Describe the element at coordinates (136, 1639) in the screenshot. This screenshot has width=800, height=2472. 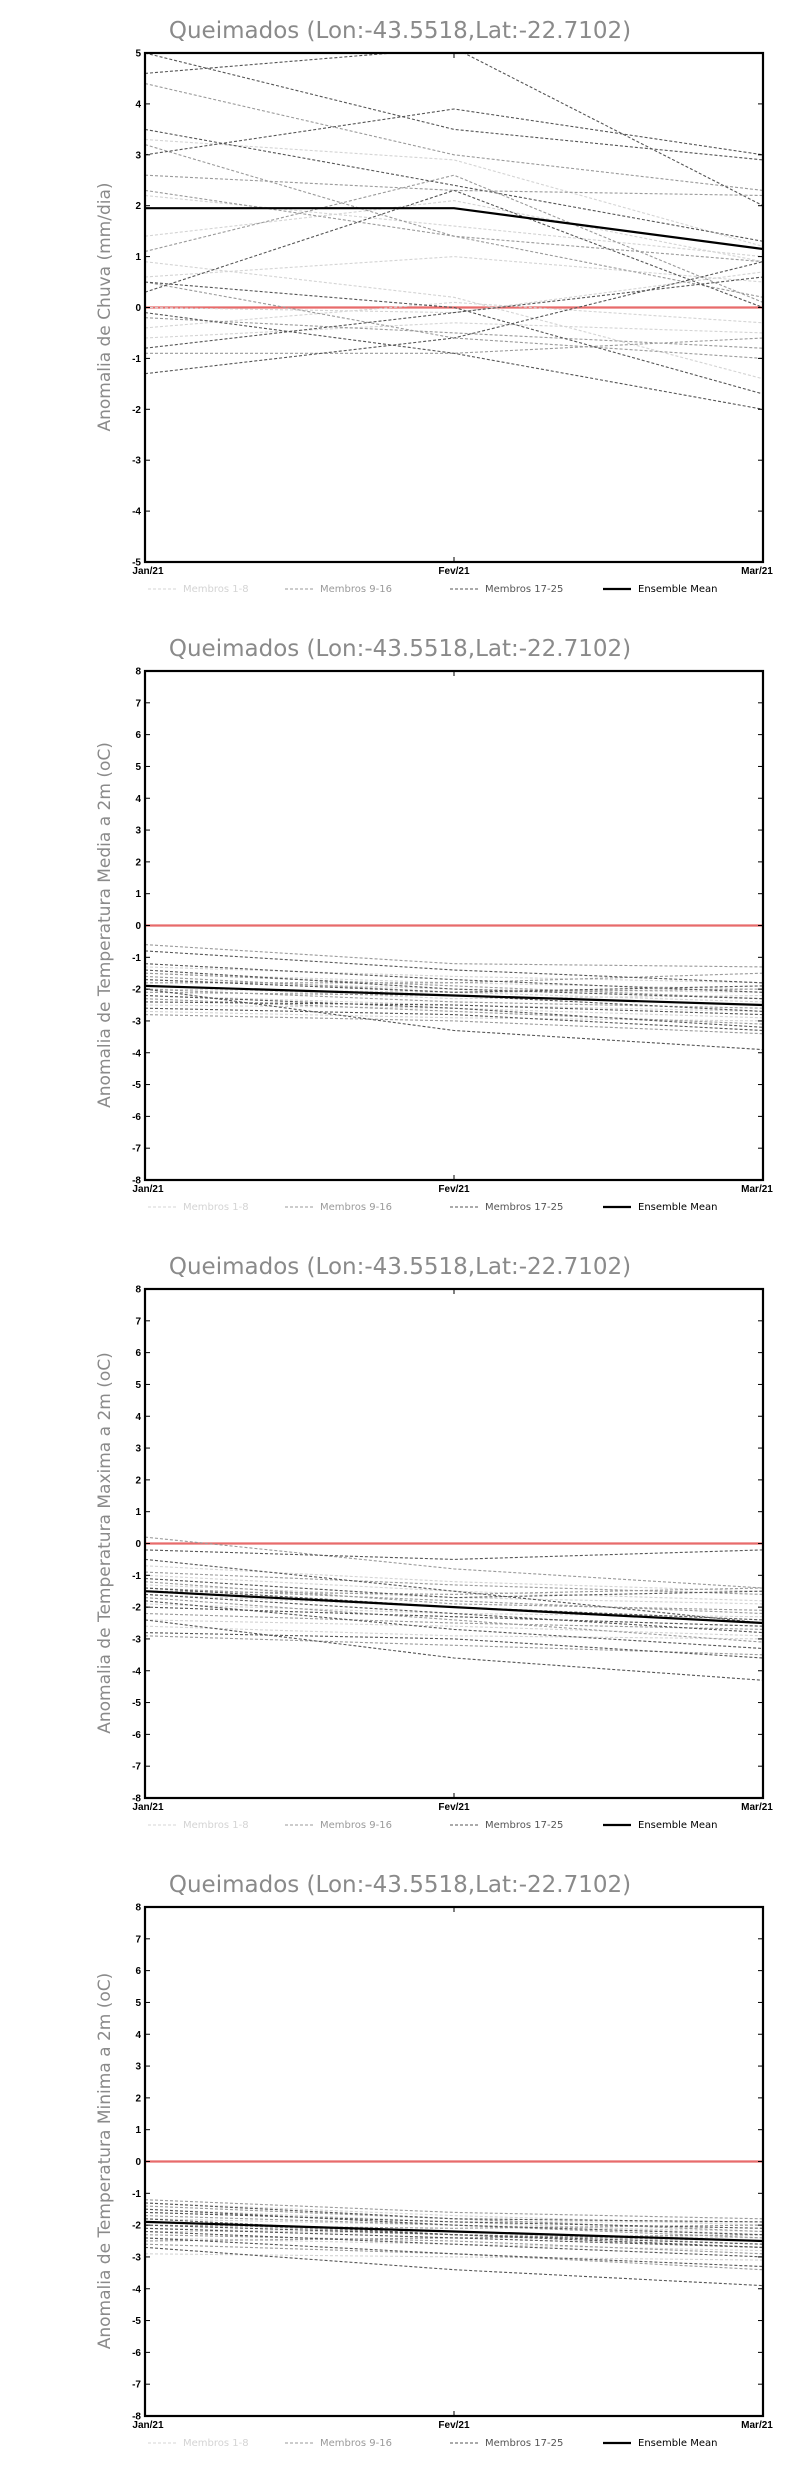
I see `y-tick-label: -3` at that location.